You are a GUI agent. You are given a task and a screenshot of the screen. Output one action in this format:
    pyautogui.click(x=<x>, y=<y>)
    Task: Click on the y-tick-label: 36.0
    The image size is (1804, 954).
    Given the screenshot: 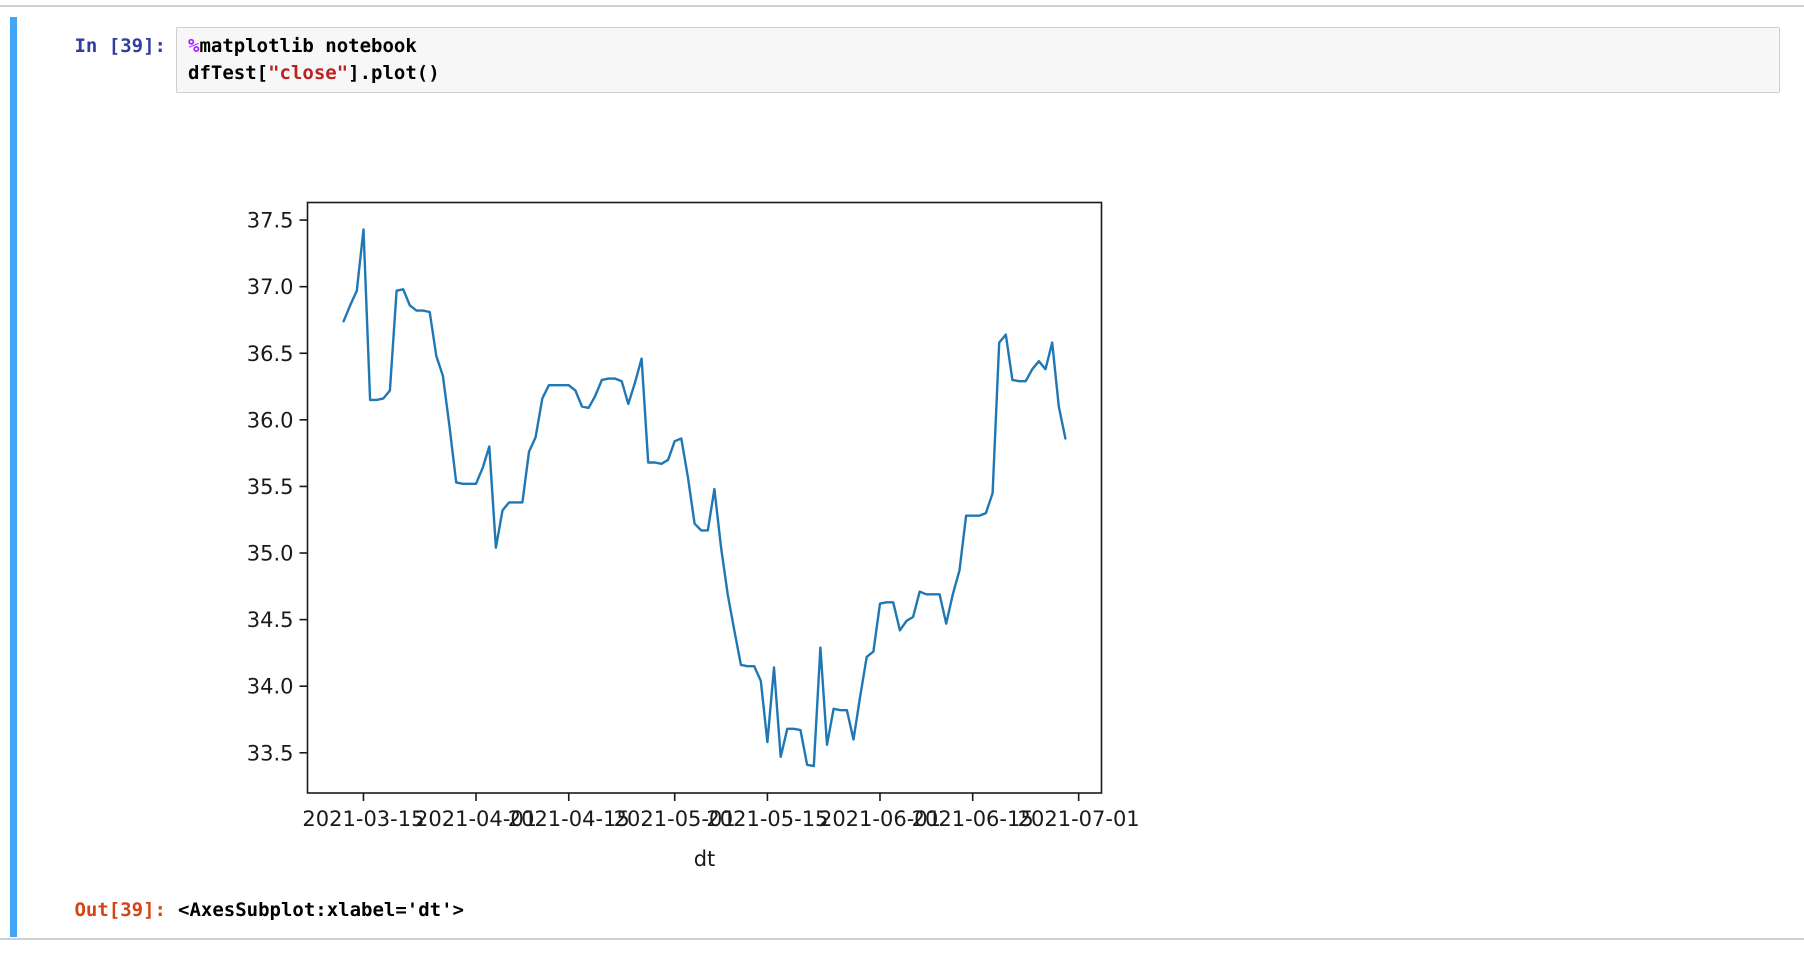 What is the action you would take?
    pyautogui.click(x=270, y=420)
    